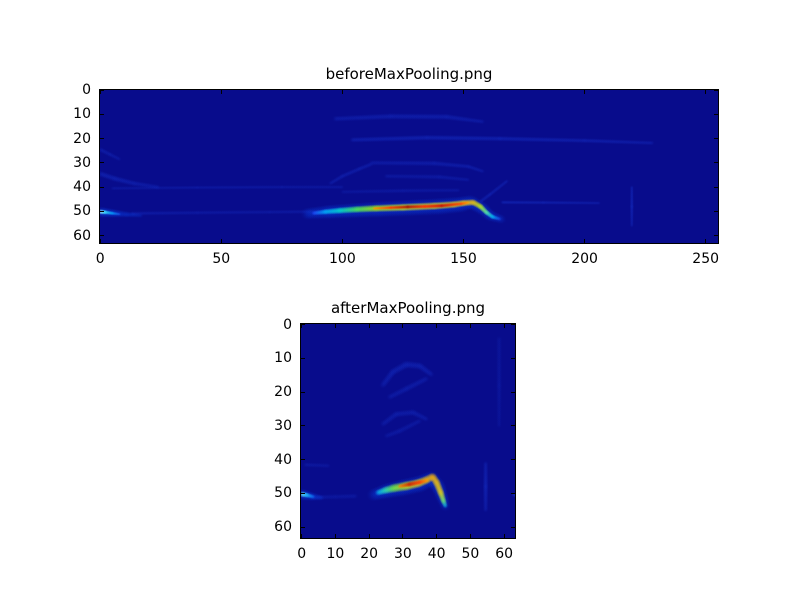 The image size is (800, 600). What do you see at coordinates (584, 259) in the screenshot?
I see `x-tick-label: 200` at bounding box center [584, 259].